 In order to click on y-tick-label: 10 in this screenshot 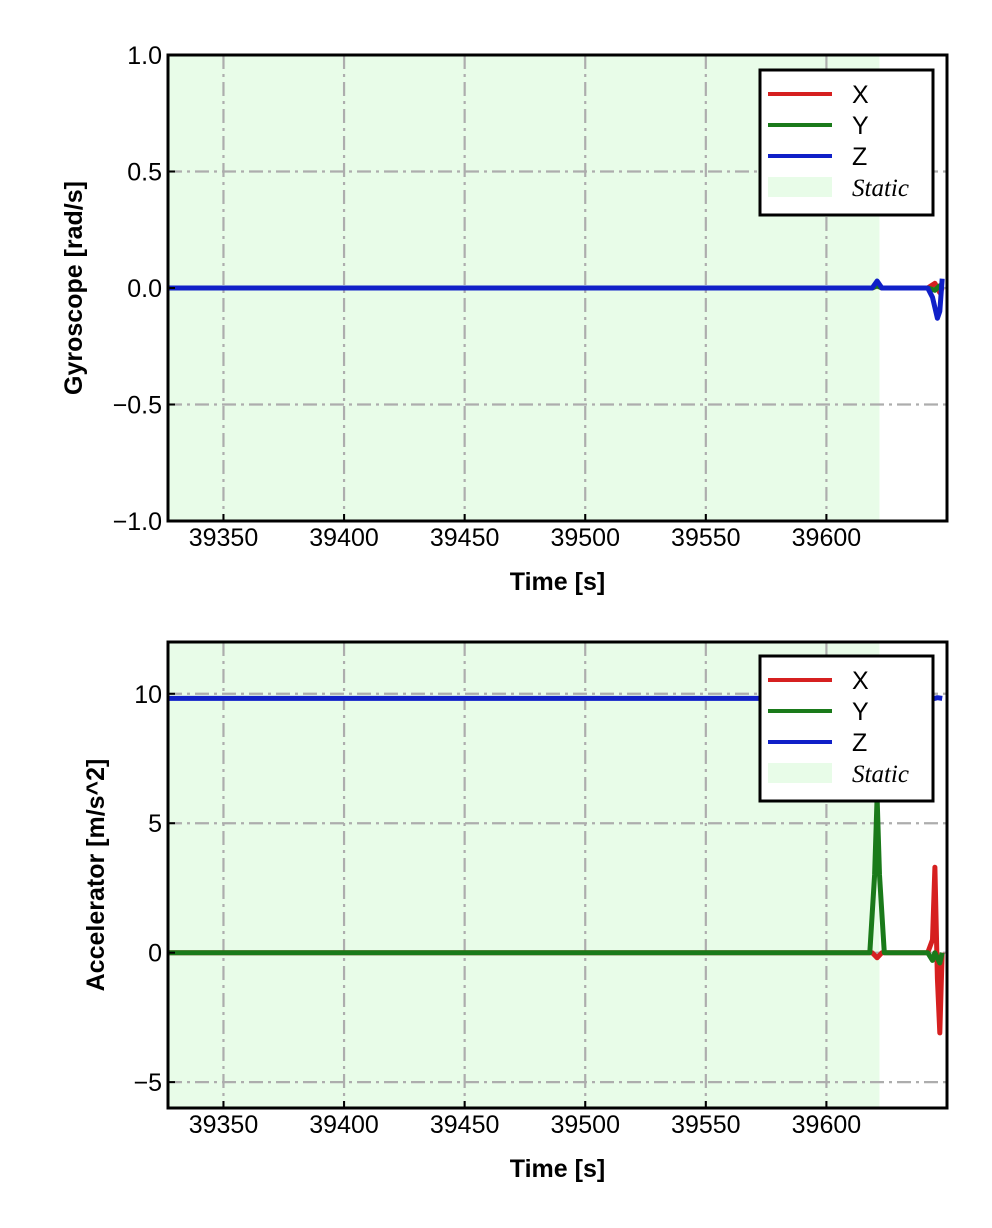, I will do `click(148, 695)`.